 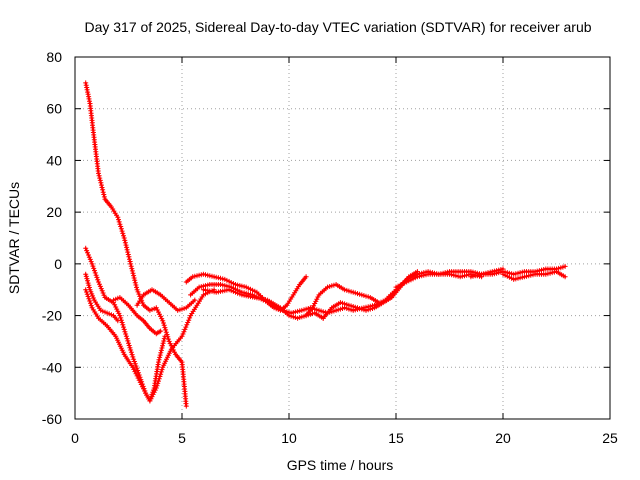 What do you see at coordinates (52, 316) in the screenshot?
I see `y-tick-label: -20` at bounding box center [52, 316].